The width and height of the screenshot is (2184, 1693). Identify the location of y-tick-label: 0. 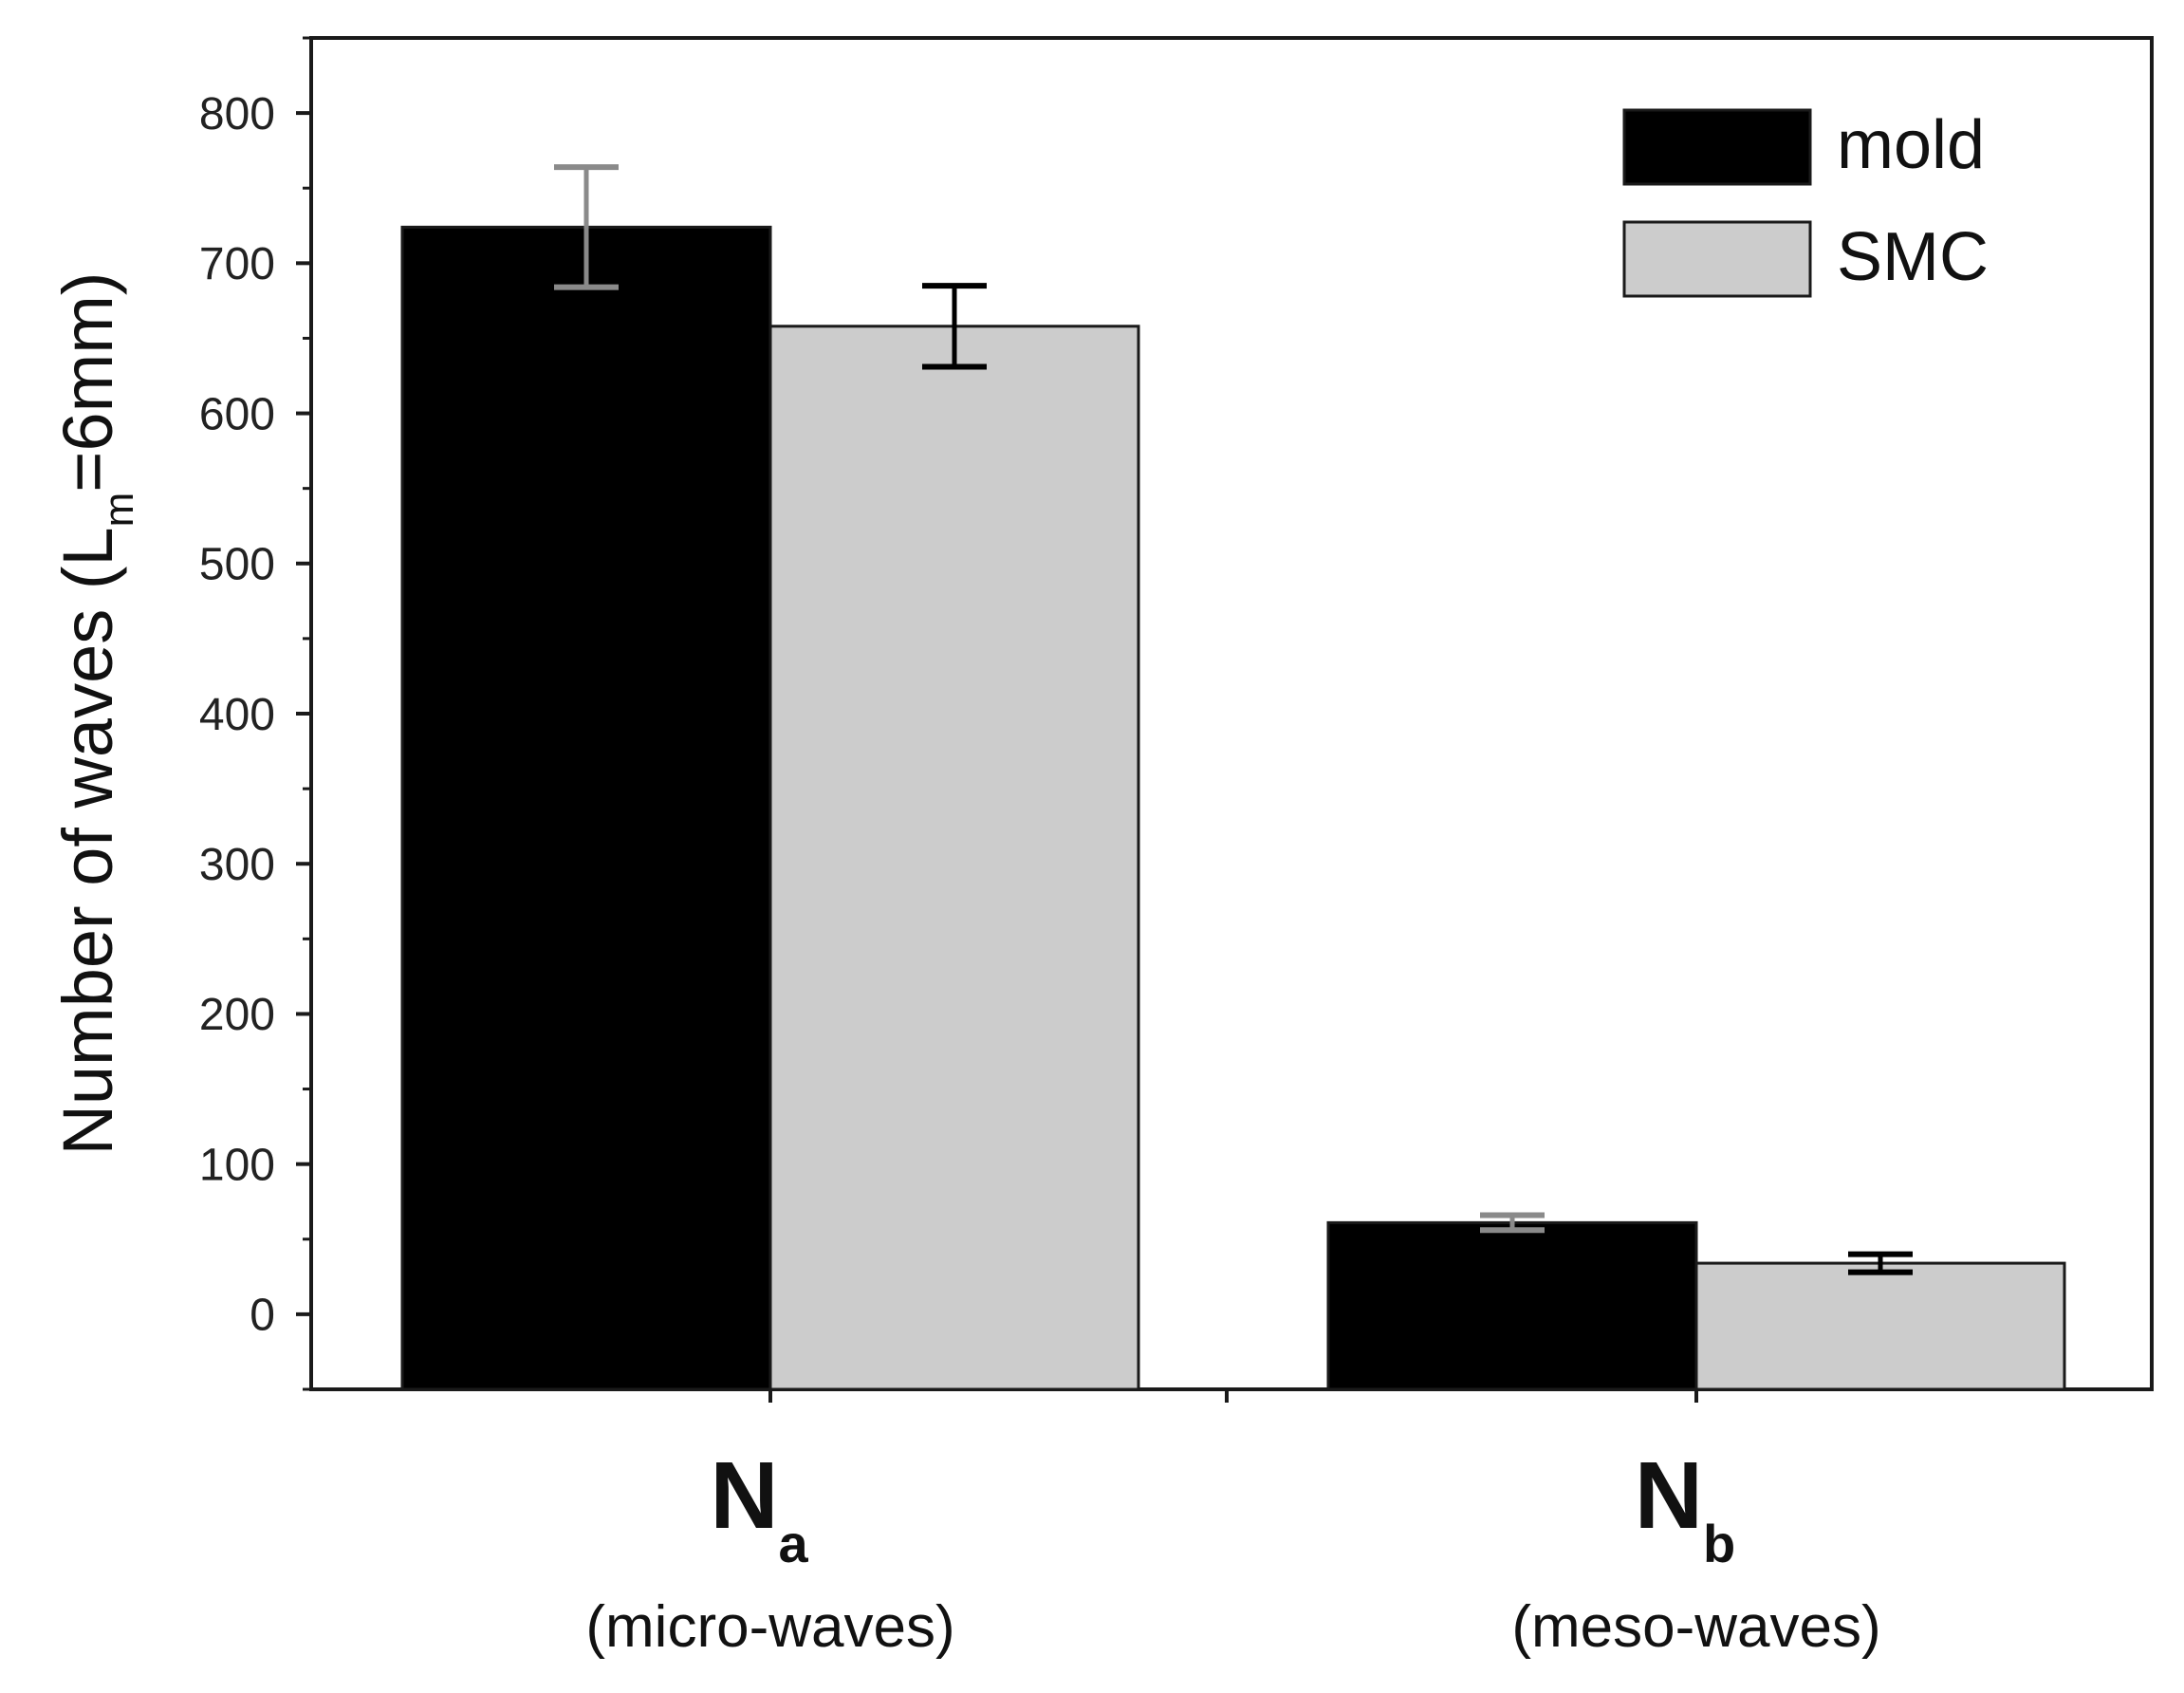
(262, 1316).